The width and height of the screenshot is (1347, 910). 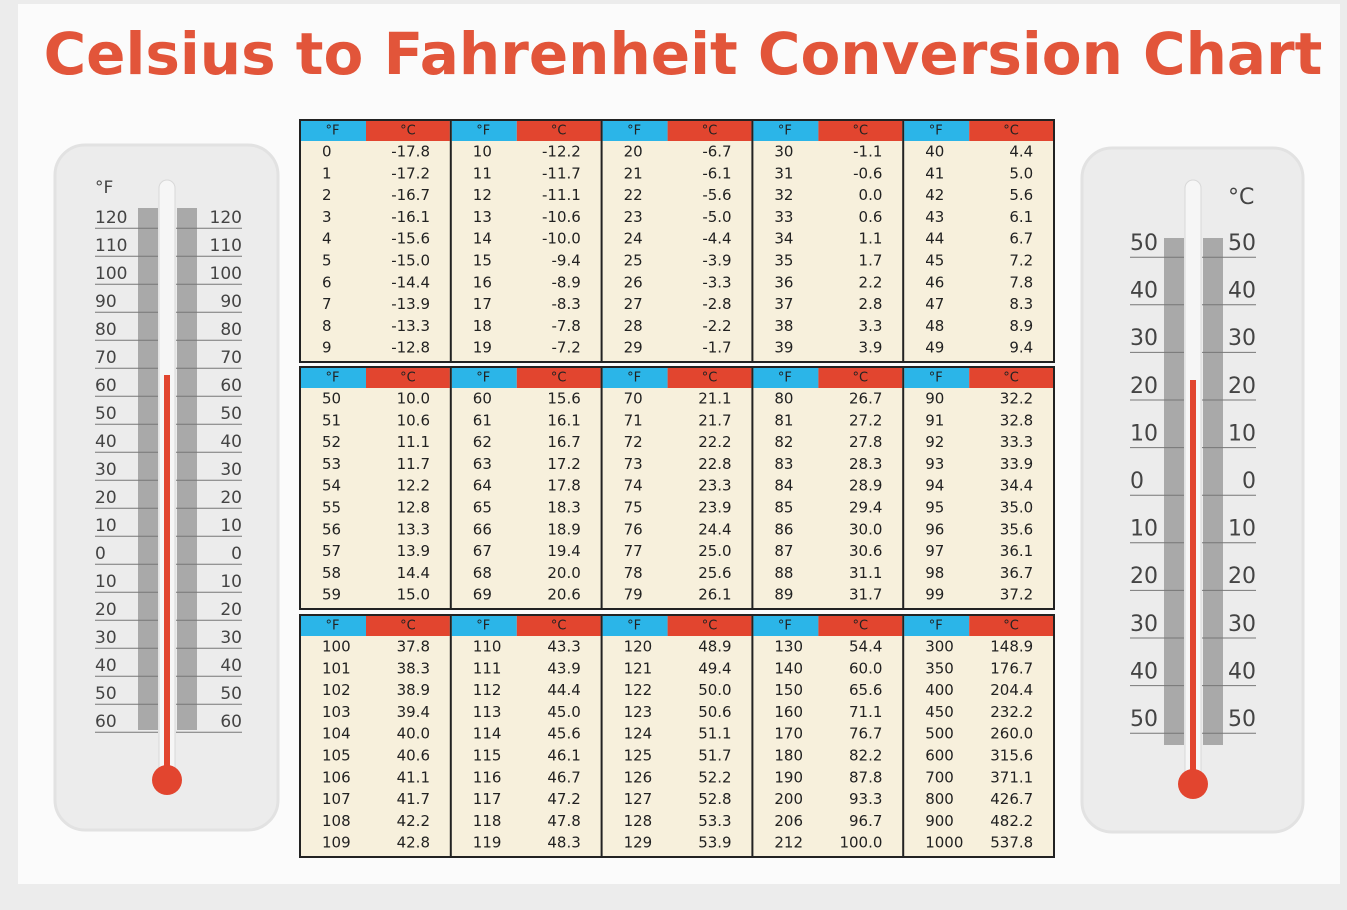 What do you see at coordinates (783, 348) in the screenshot?
I see `fahrenheit-value: 39` at bounding box center [783, 348].